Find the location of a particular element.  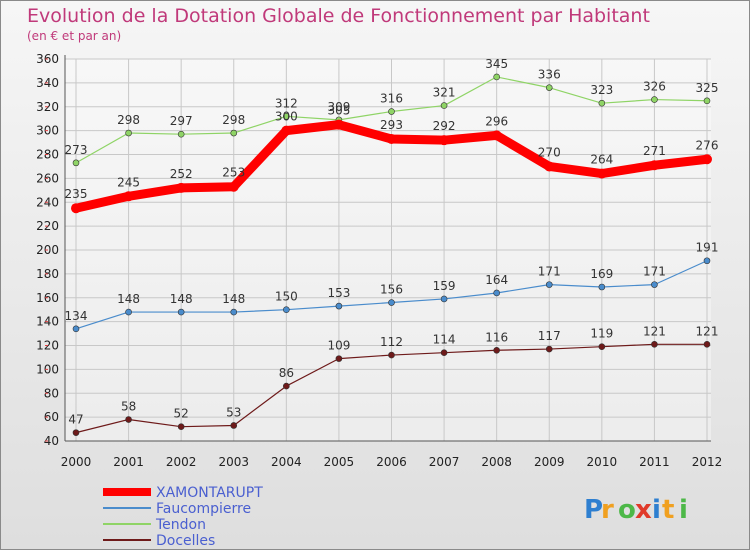

data-label: 276 is located at coordinates (707, 145).